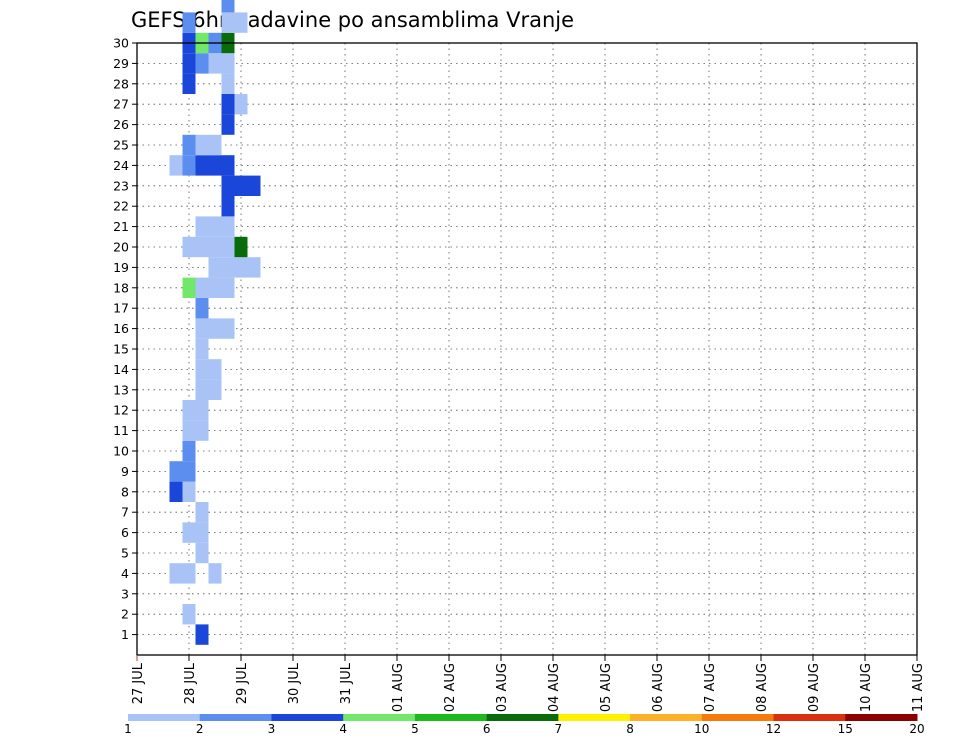  Describe the element at coordinates (630, 729) in the screenshot. I see `colorbar-label: 8` at that location.